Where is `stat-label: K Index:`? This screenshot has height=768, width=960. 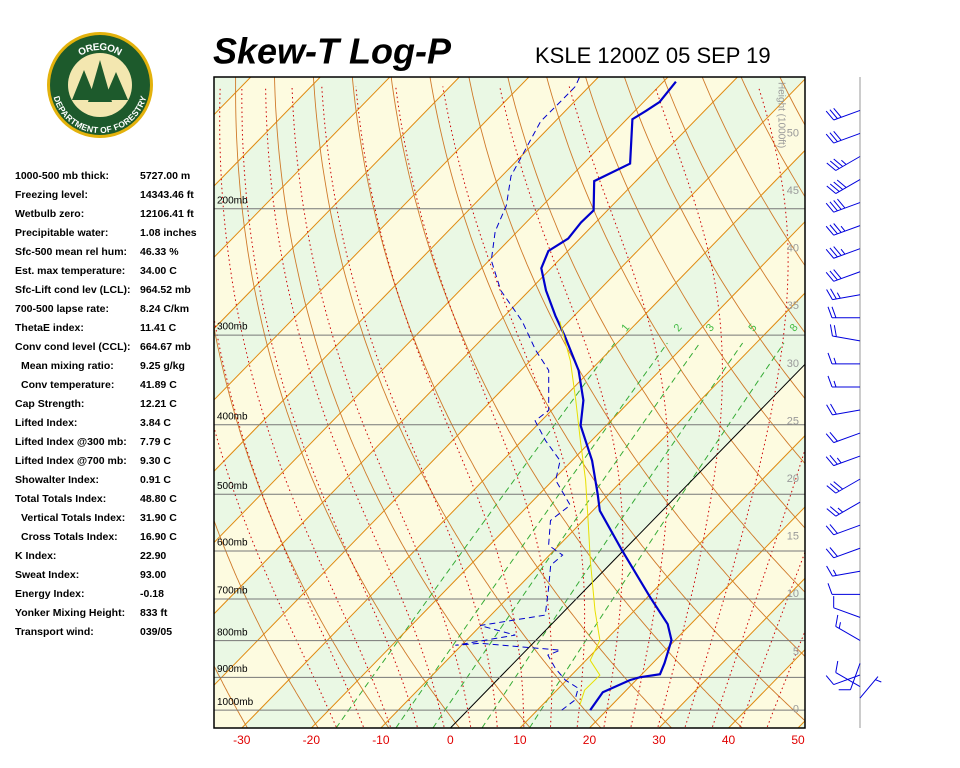
stat-label: K Index: is located at coordinates (35, 556).